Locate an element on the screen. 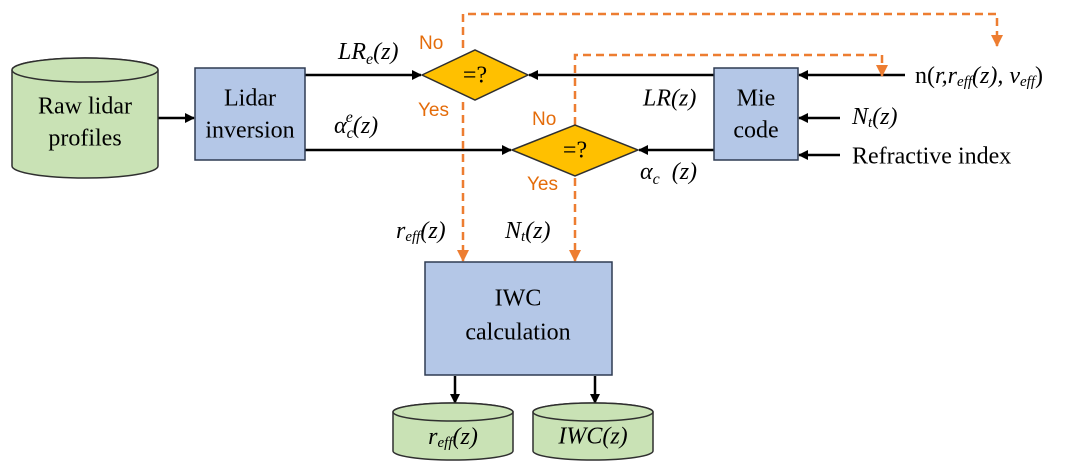 This screenshot has width=1073, height=465. raw-lidar-node: Raw lidar profiles is located at coordinates (85, 118).